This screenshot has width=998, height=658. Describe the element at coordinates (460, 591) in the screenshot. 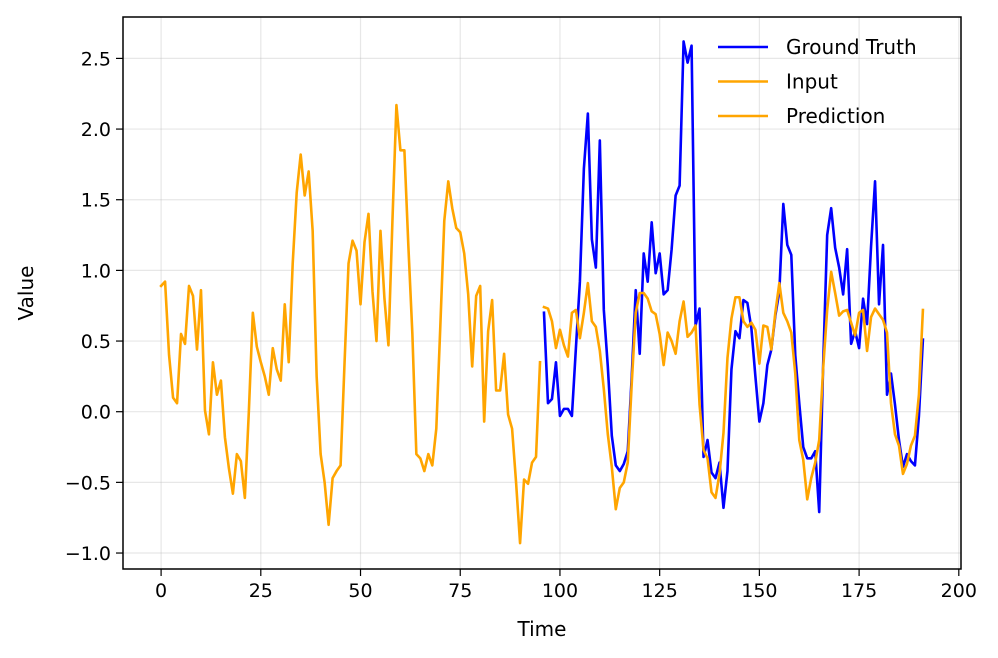

I see `x-tick-label: 75` at that location.